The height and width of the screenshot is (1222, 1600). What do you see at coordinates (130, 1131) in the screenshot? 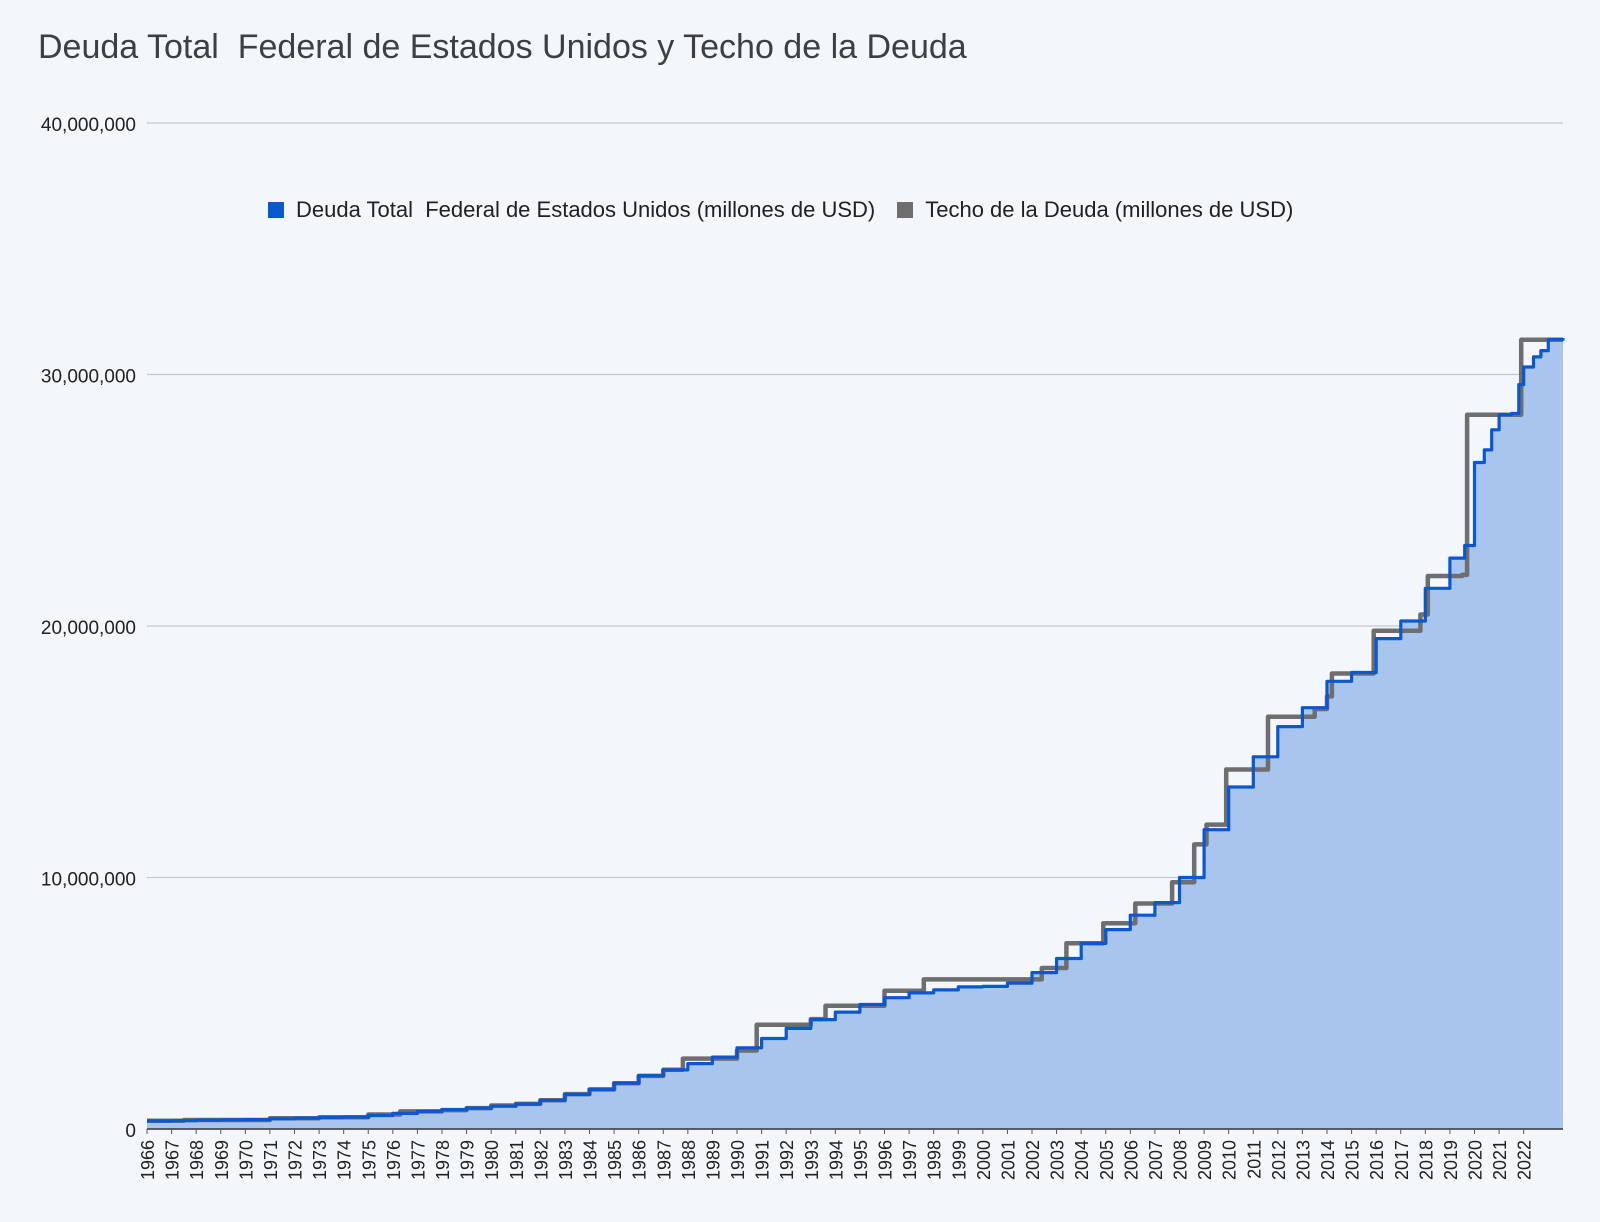
I see `y-tick-label: 0` at bounding box center [130, 1131].